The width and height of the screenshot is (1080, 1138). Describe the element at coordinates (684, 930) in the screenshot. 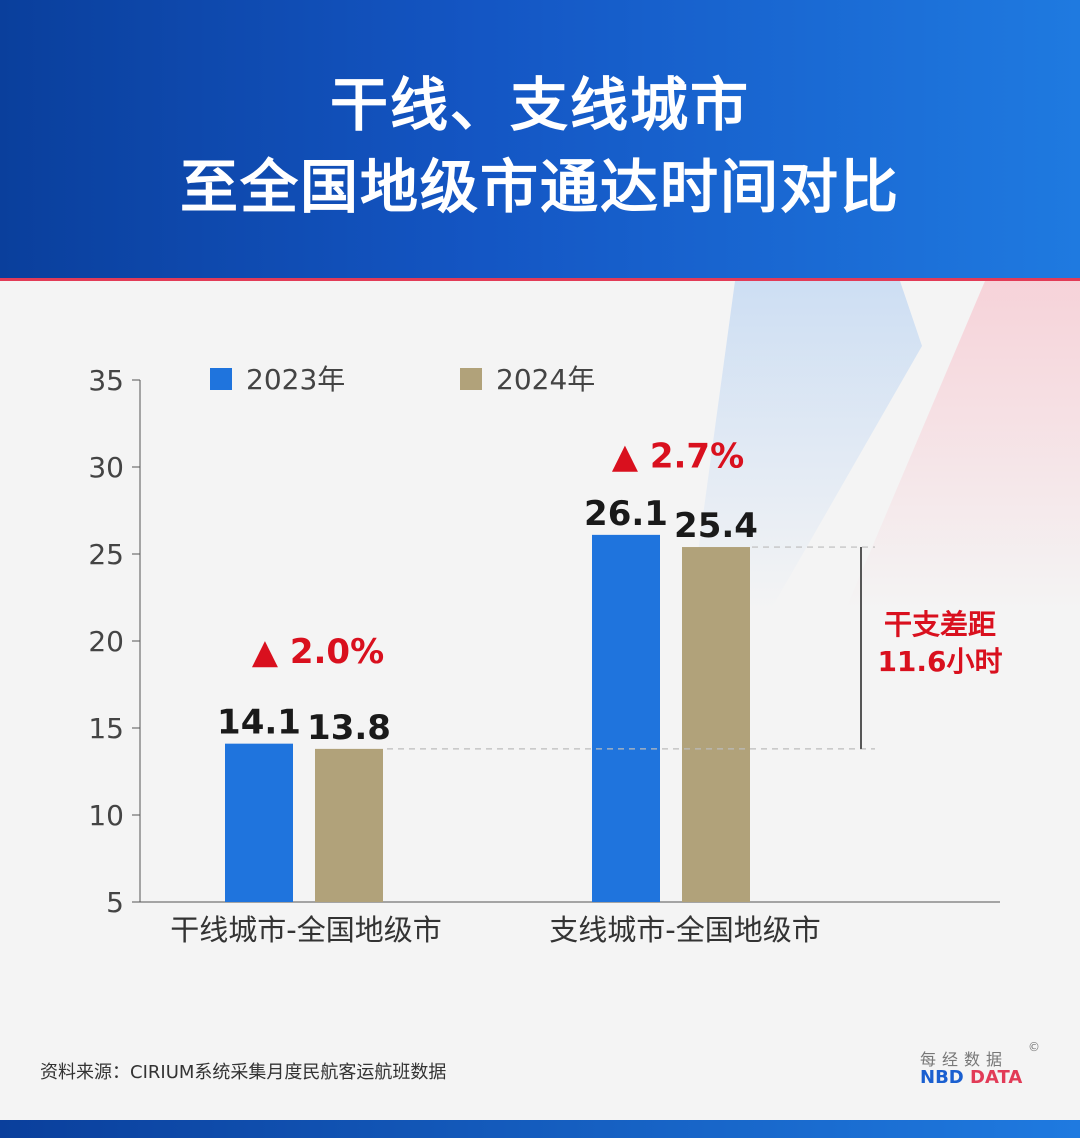

I see `category-label: 支线城市-全国地级市` at that location.